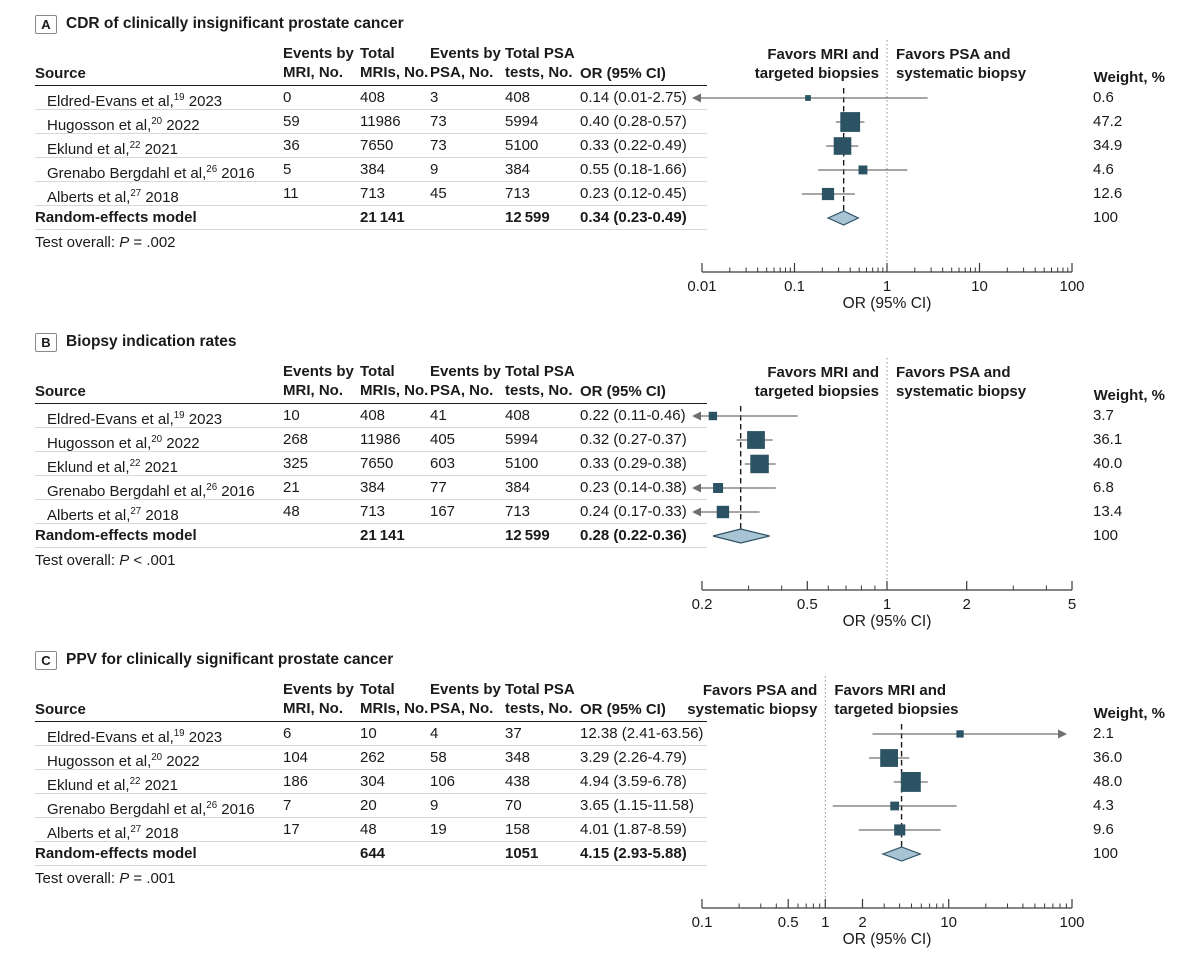  What do you see at coordinates (513, 733) in the screenshot?
I see `total-psa-cell: 37` at bounding box center [513, 733].